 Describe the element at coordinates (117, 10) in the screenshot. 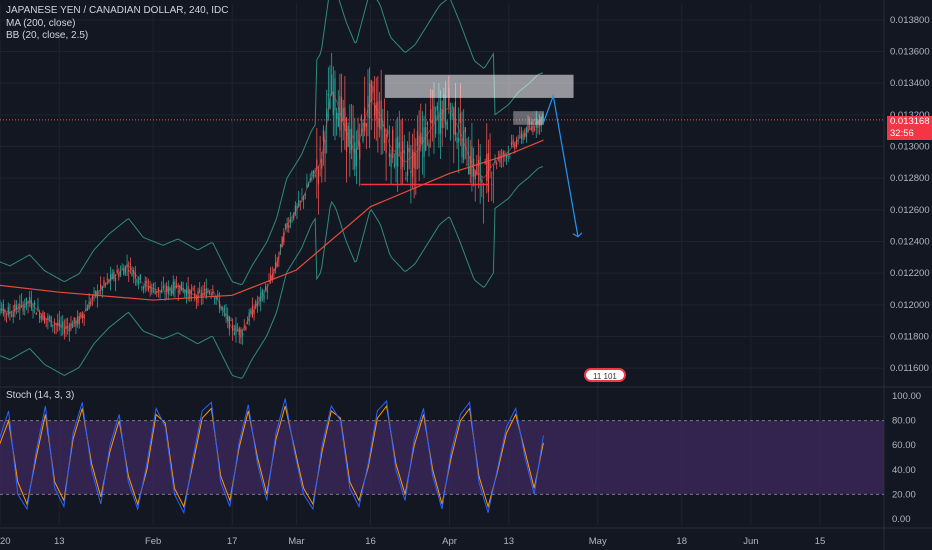

I see `symbol-title: JAPANESE YEN / CANADIAN DOLLAR, 240, IDC` at that location.